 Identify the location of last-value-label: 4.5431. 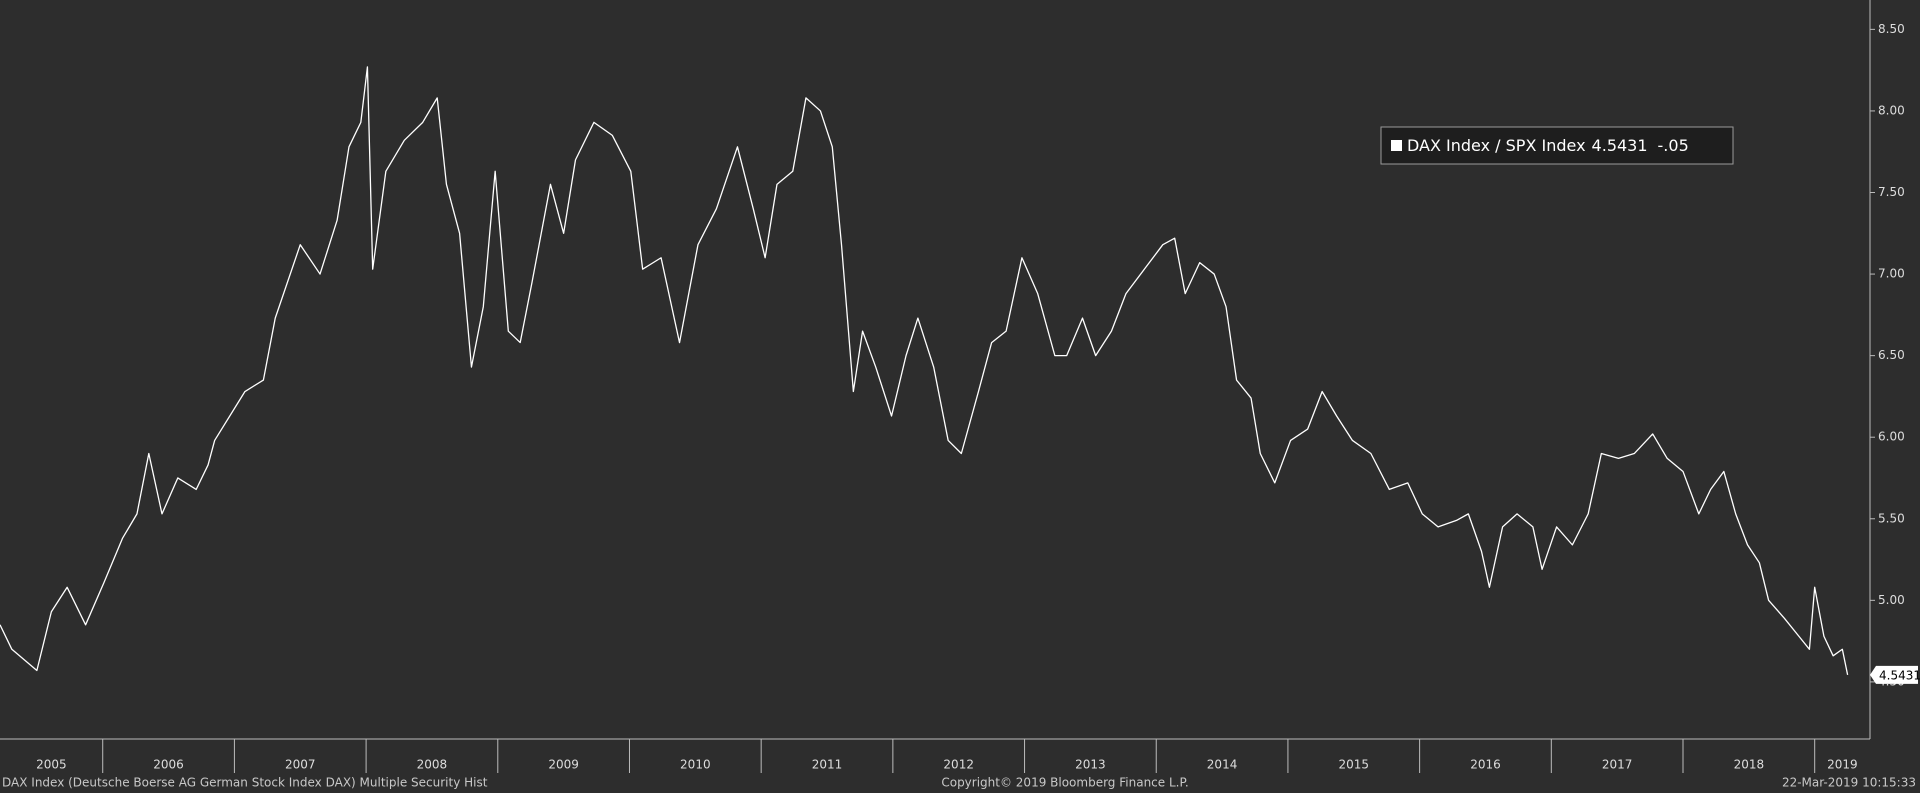
(1899, 675).